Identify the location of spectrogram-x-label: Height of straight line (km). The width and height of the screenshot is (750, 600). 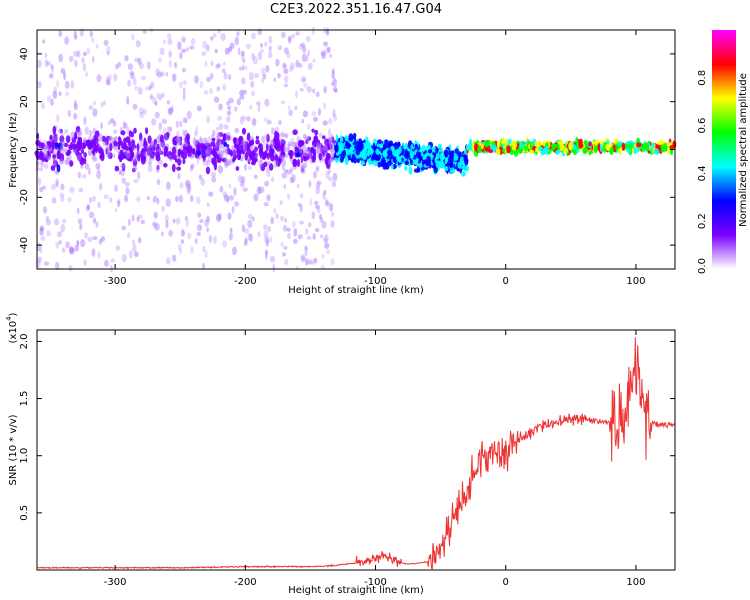
(356, 290).